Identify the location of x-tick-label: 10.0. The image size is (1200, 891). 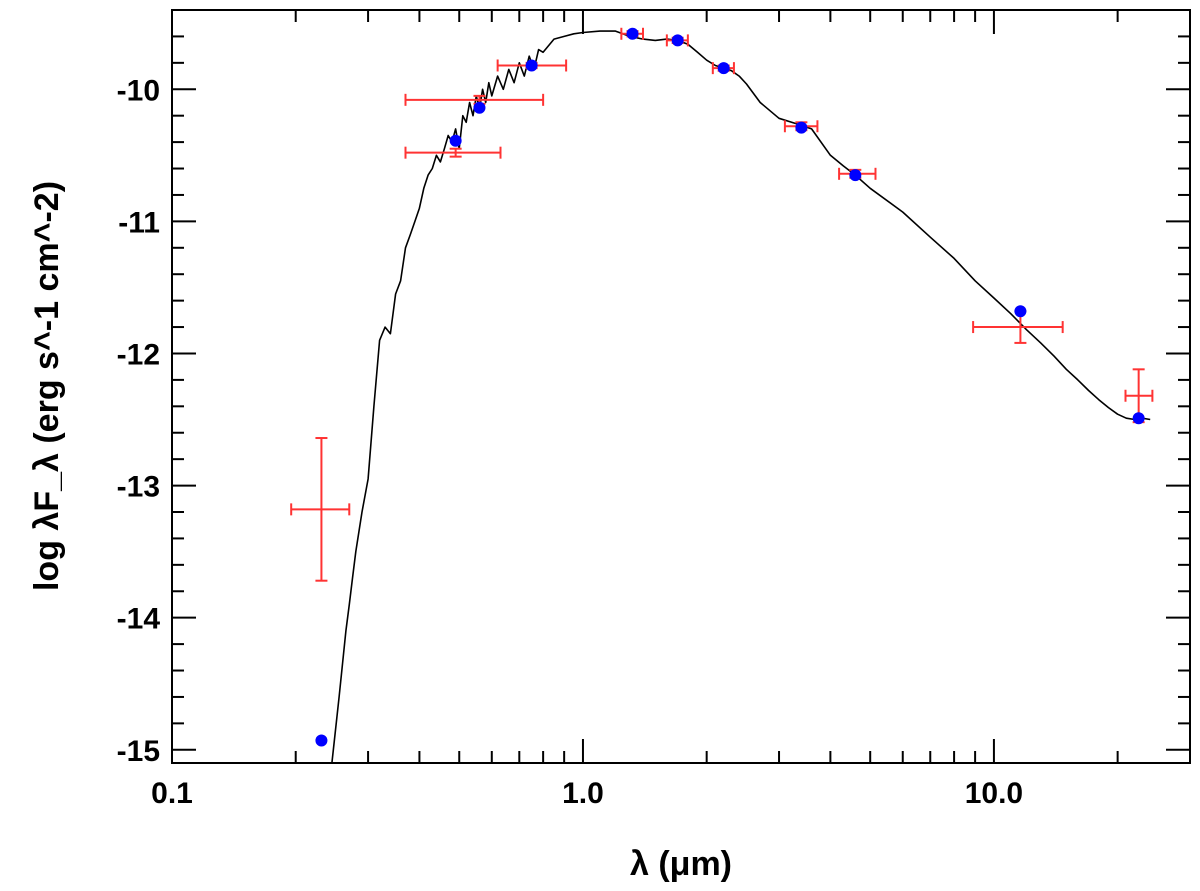
(994, 793).